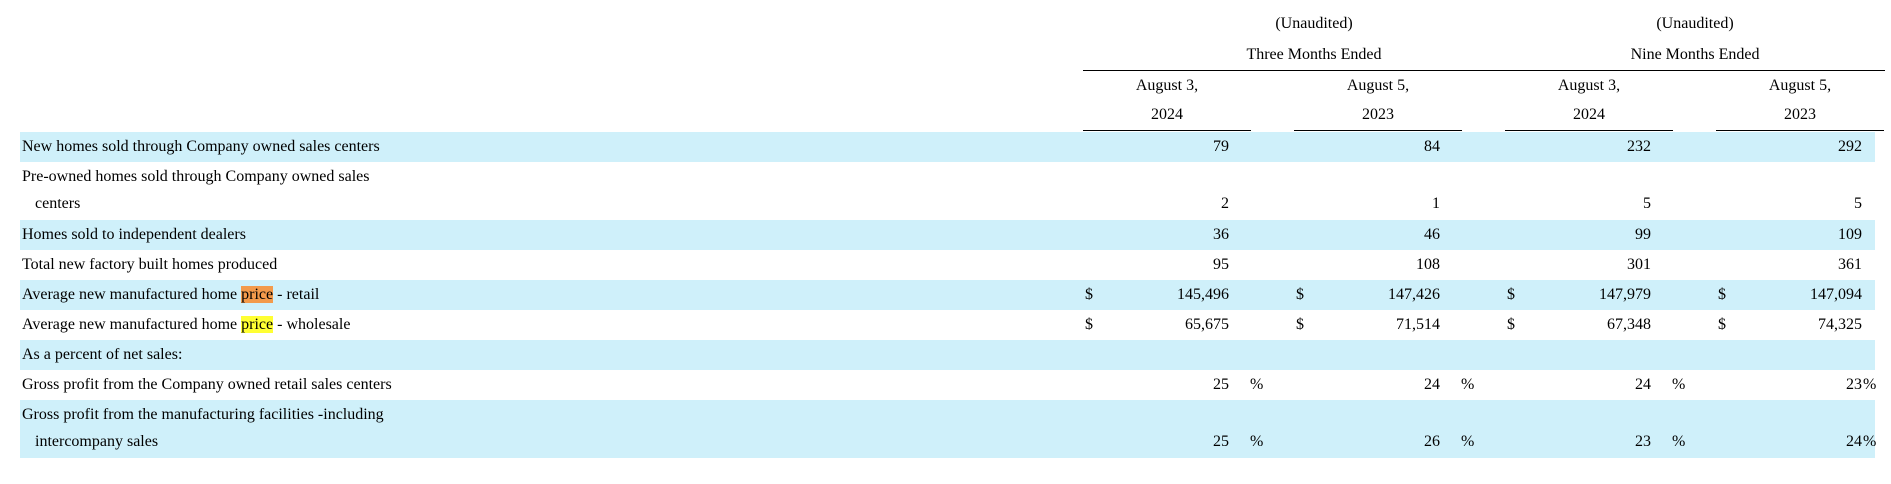  I want to click on value-cell: 95, so click(1221, 264).